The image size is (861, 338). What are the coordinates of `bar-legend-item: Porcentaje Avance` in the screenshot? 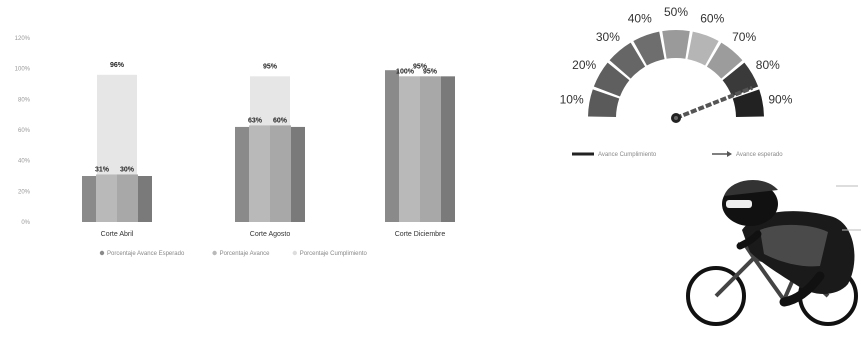 It's located at (245, 254).